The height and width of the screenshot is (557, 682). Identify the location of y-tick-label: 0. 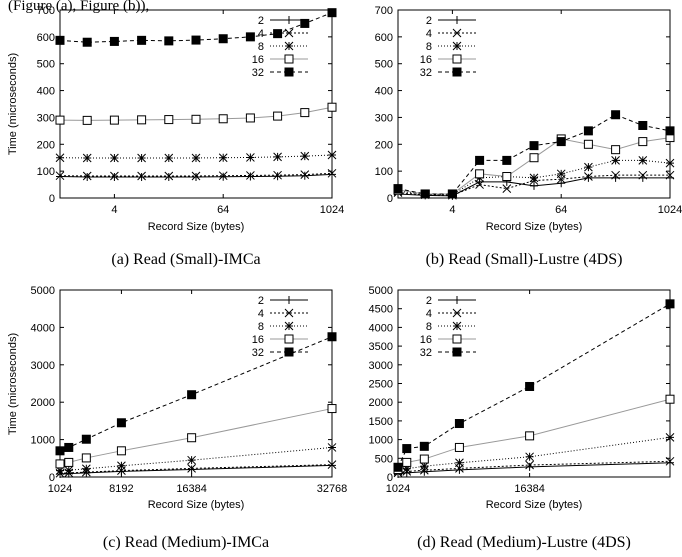
(52, 199).